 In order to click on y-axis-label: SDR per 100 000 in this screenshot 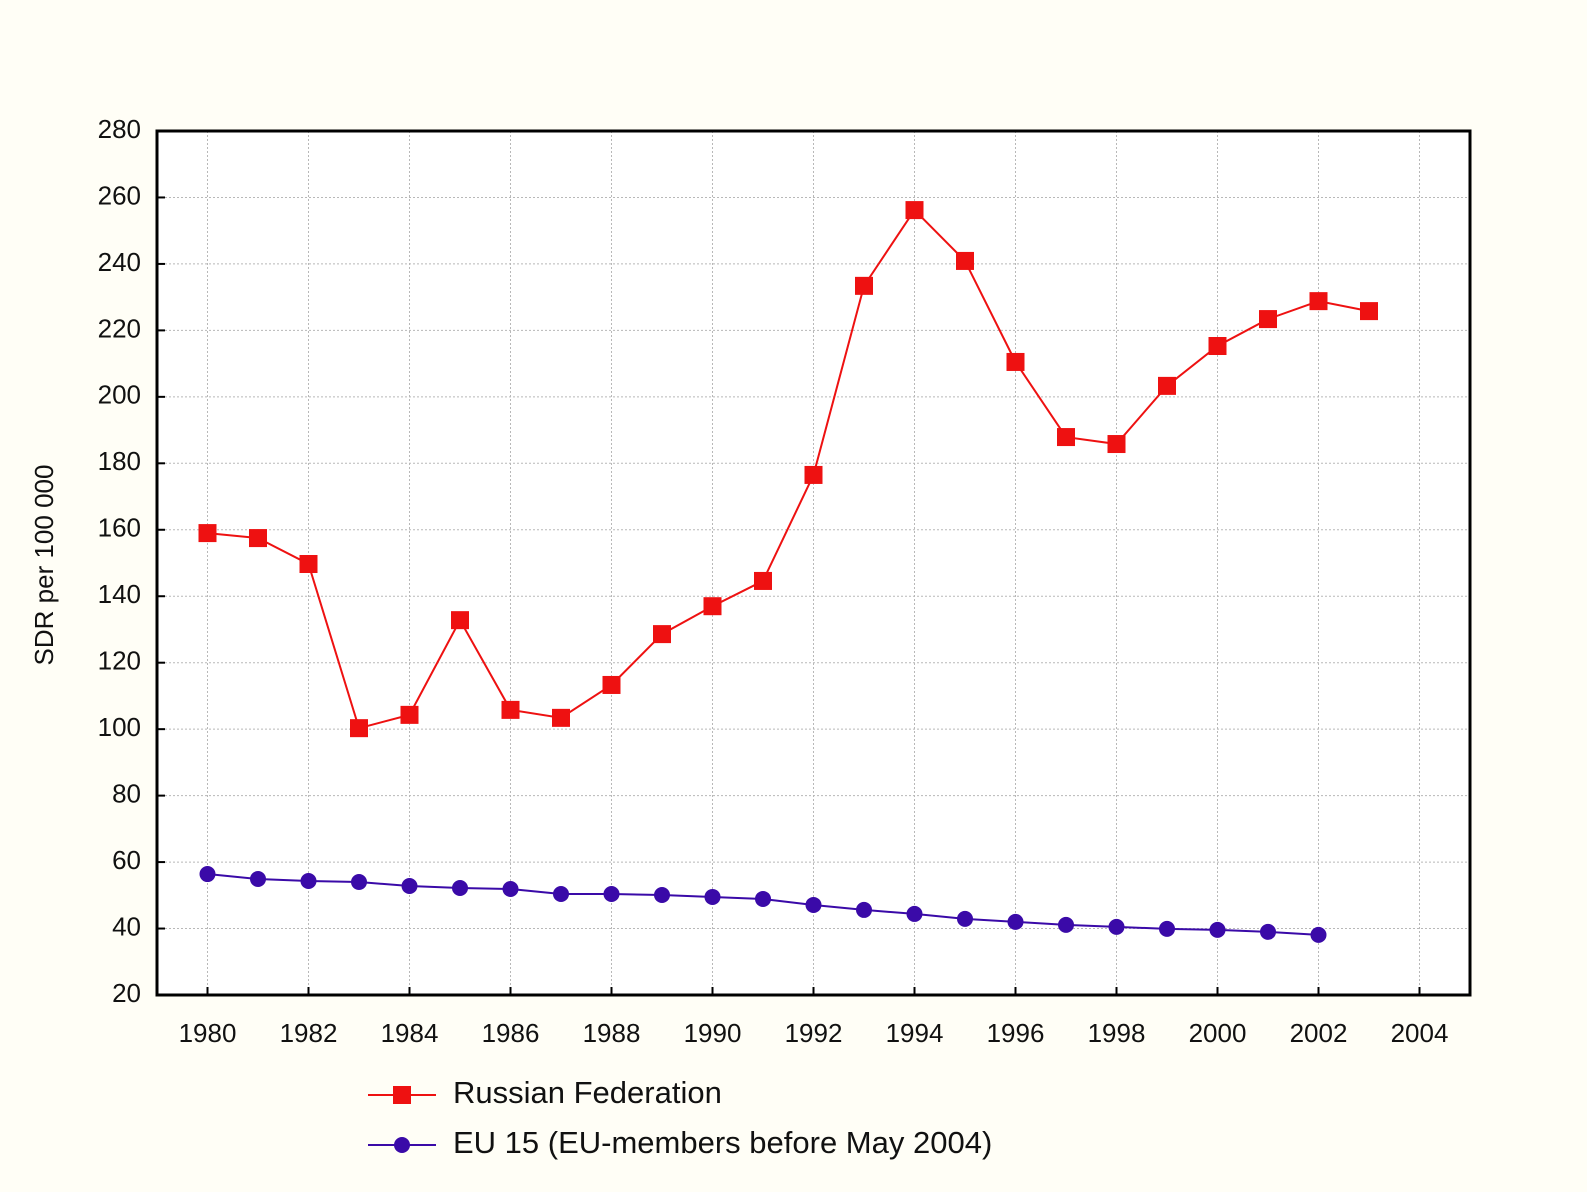, I will do `click(44, 565)`.